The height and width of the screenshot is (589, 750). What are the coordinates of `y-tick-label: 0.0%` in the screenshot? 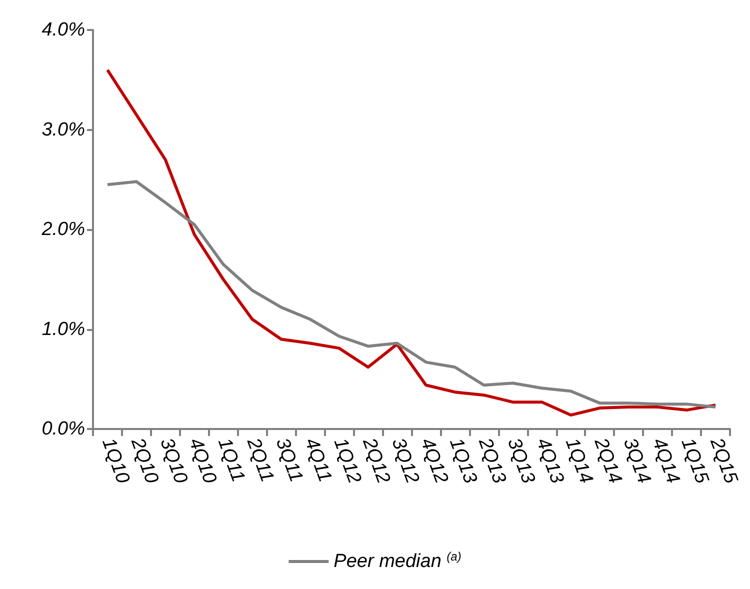 It's located at (64, 429).